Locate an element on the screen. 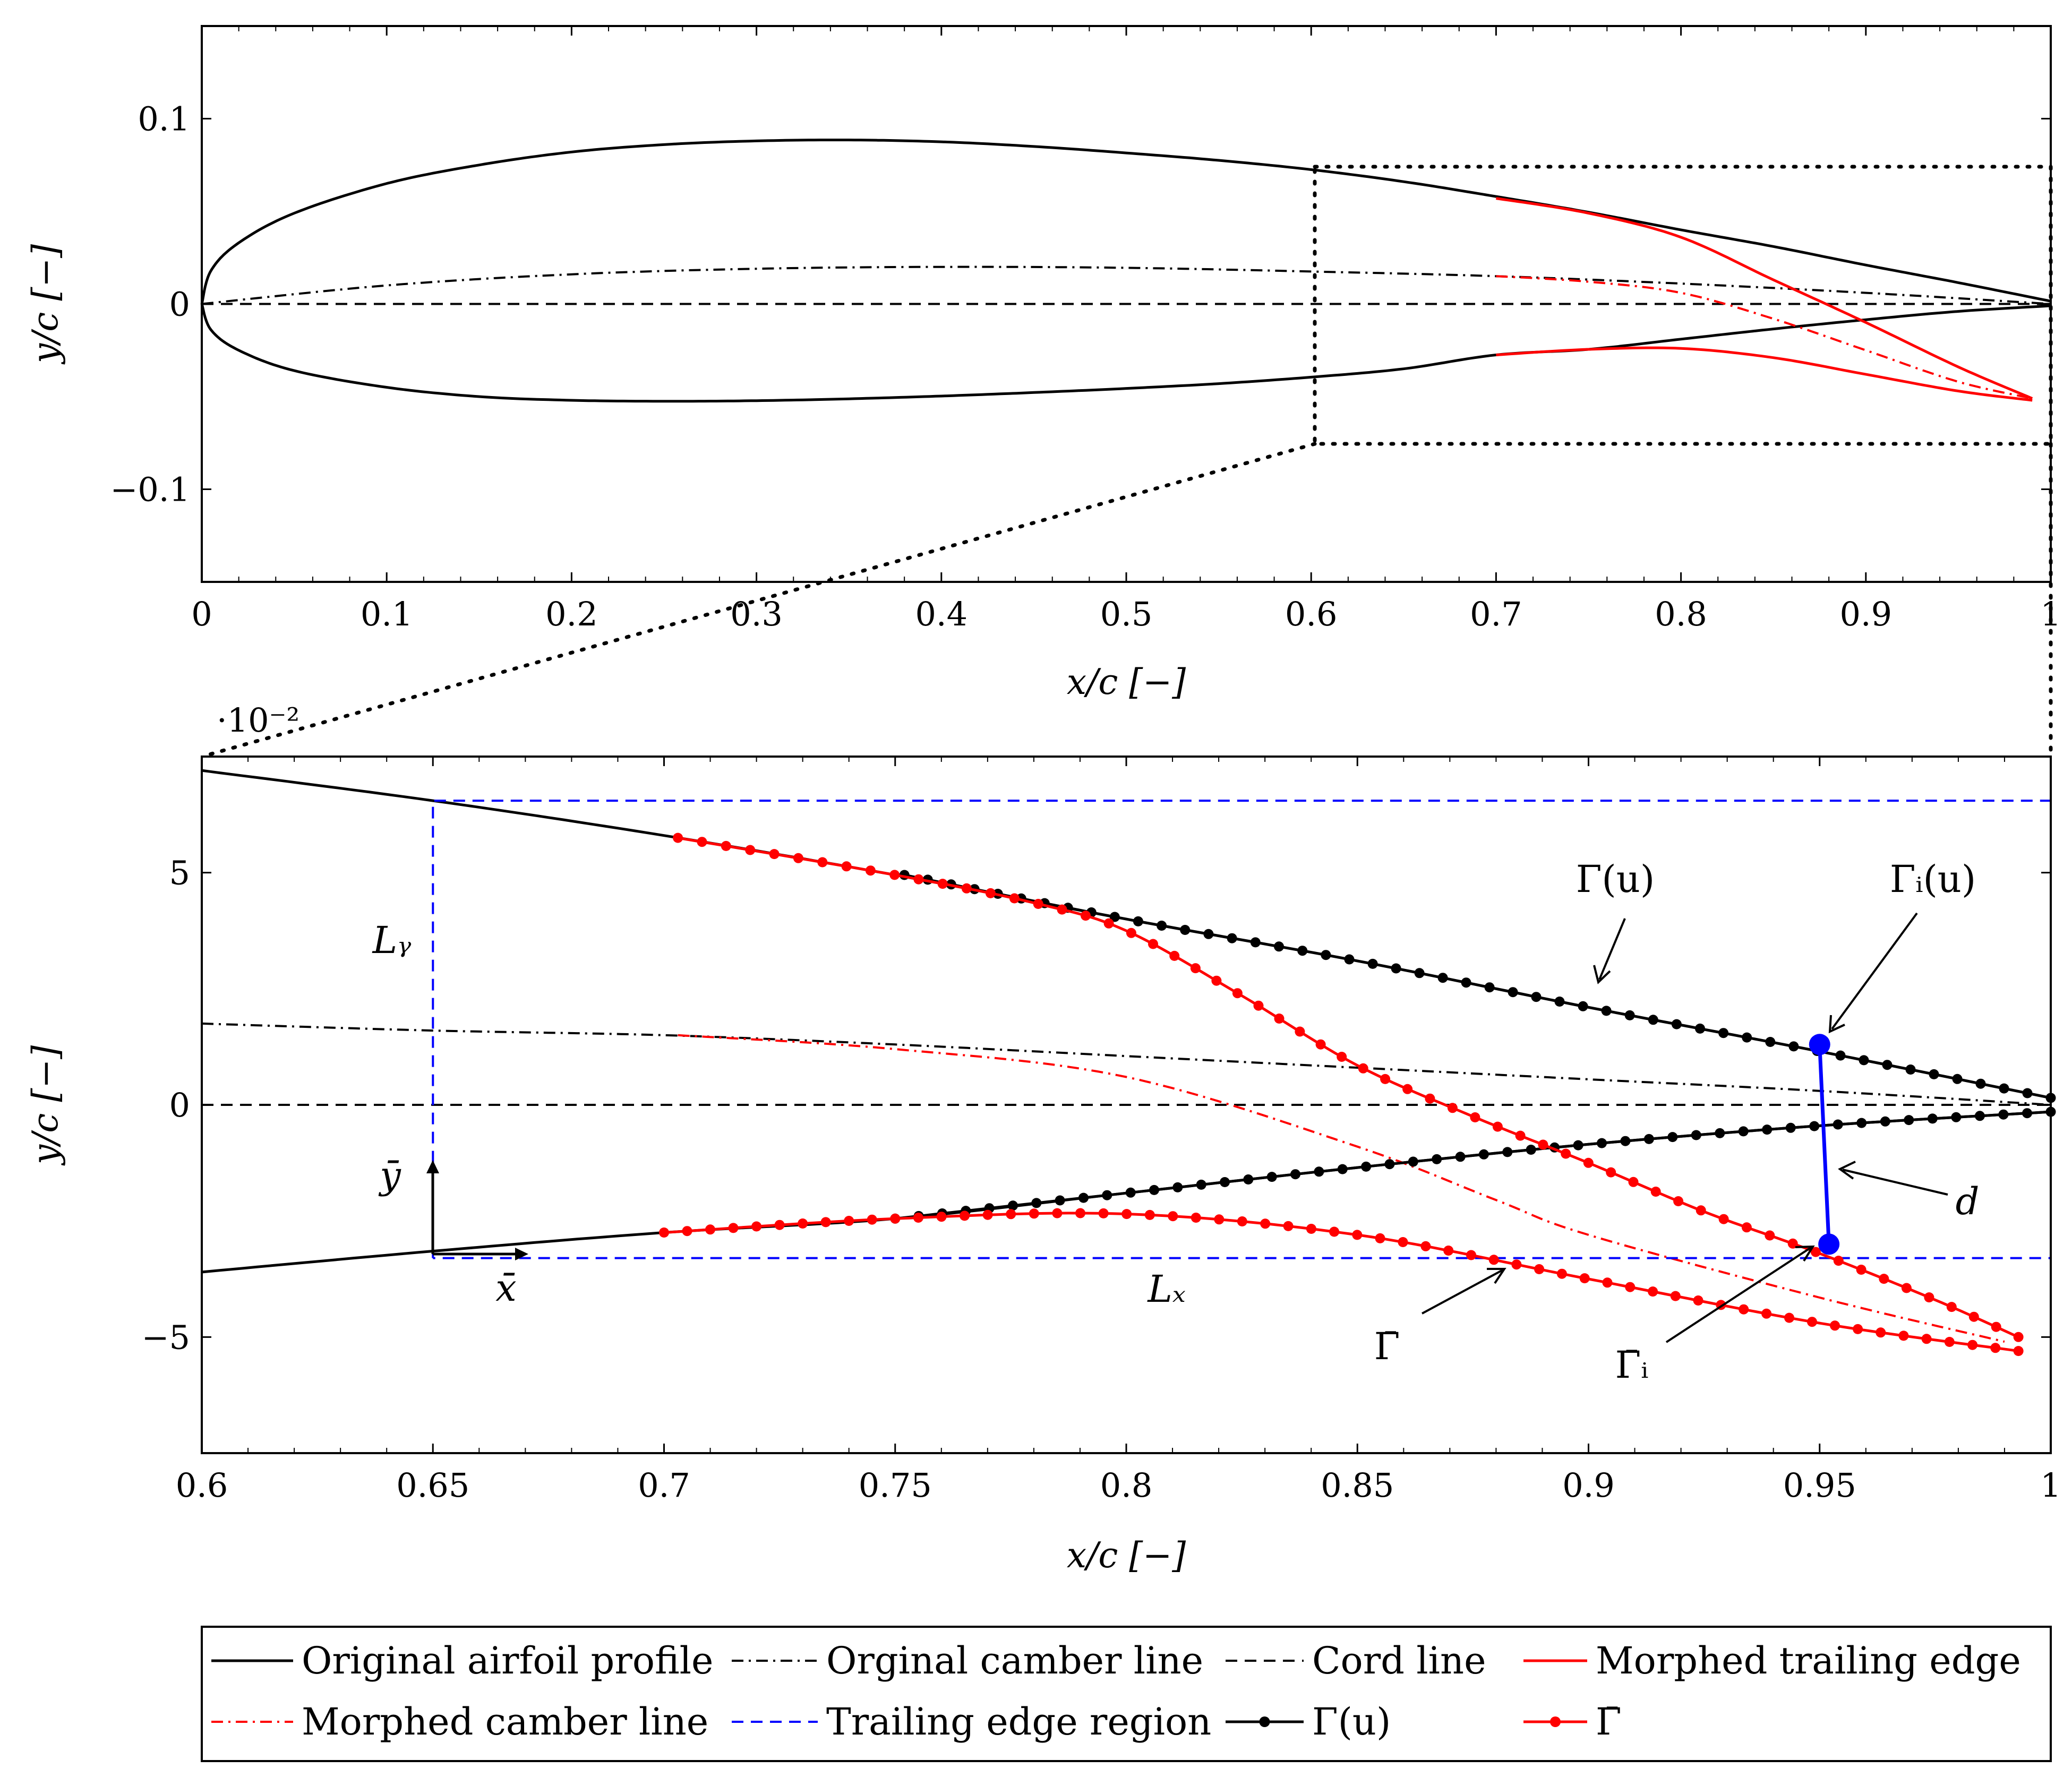  zoom-xtick-label: 0.85 is located at coordinates (1357, 1485).